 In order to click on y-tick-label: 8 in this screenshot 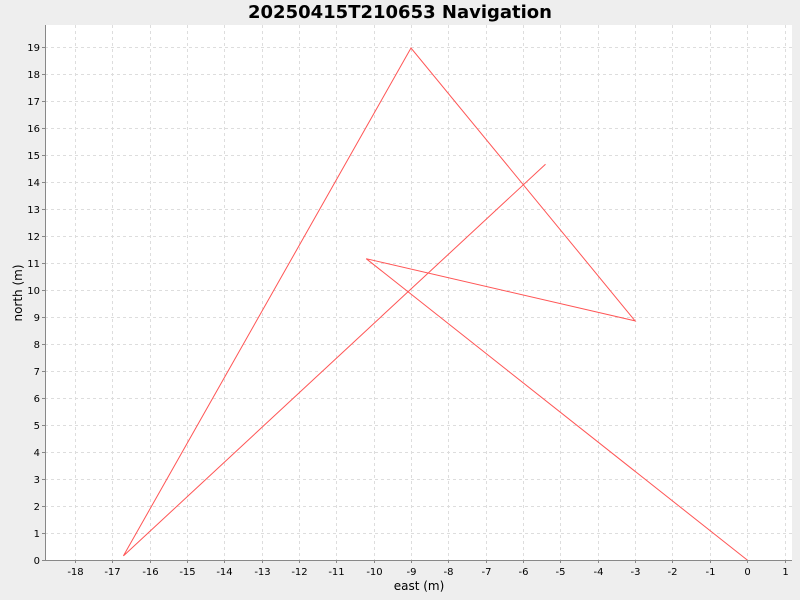, I will do `click(37, 345)`.